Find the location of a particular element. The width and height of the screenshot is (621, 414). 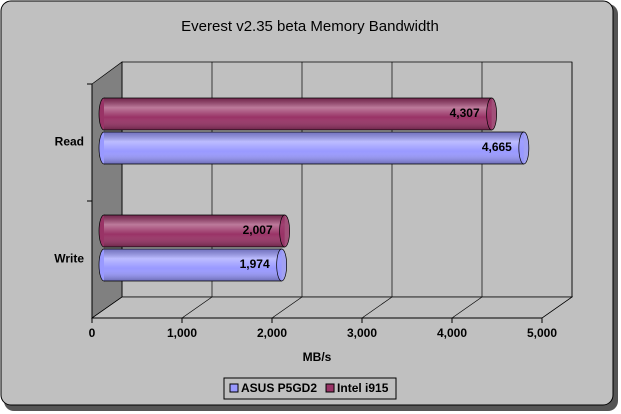

legend-label: ASUS P5GD2 is located at coordinates (279, 388).